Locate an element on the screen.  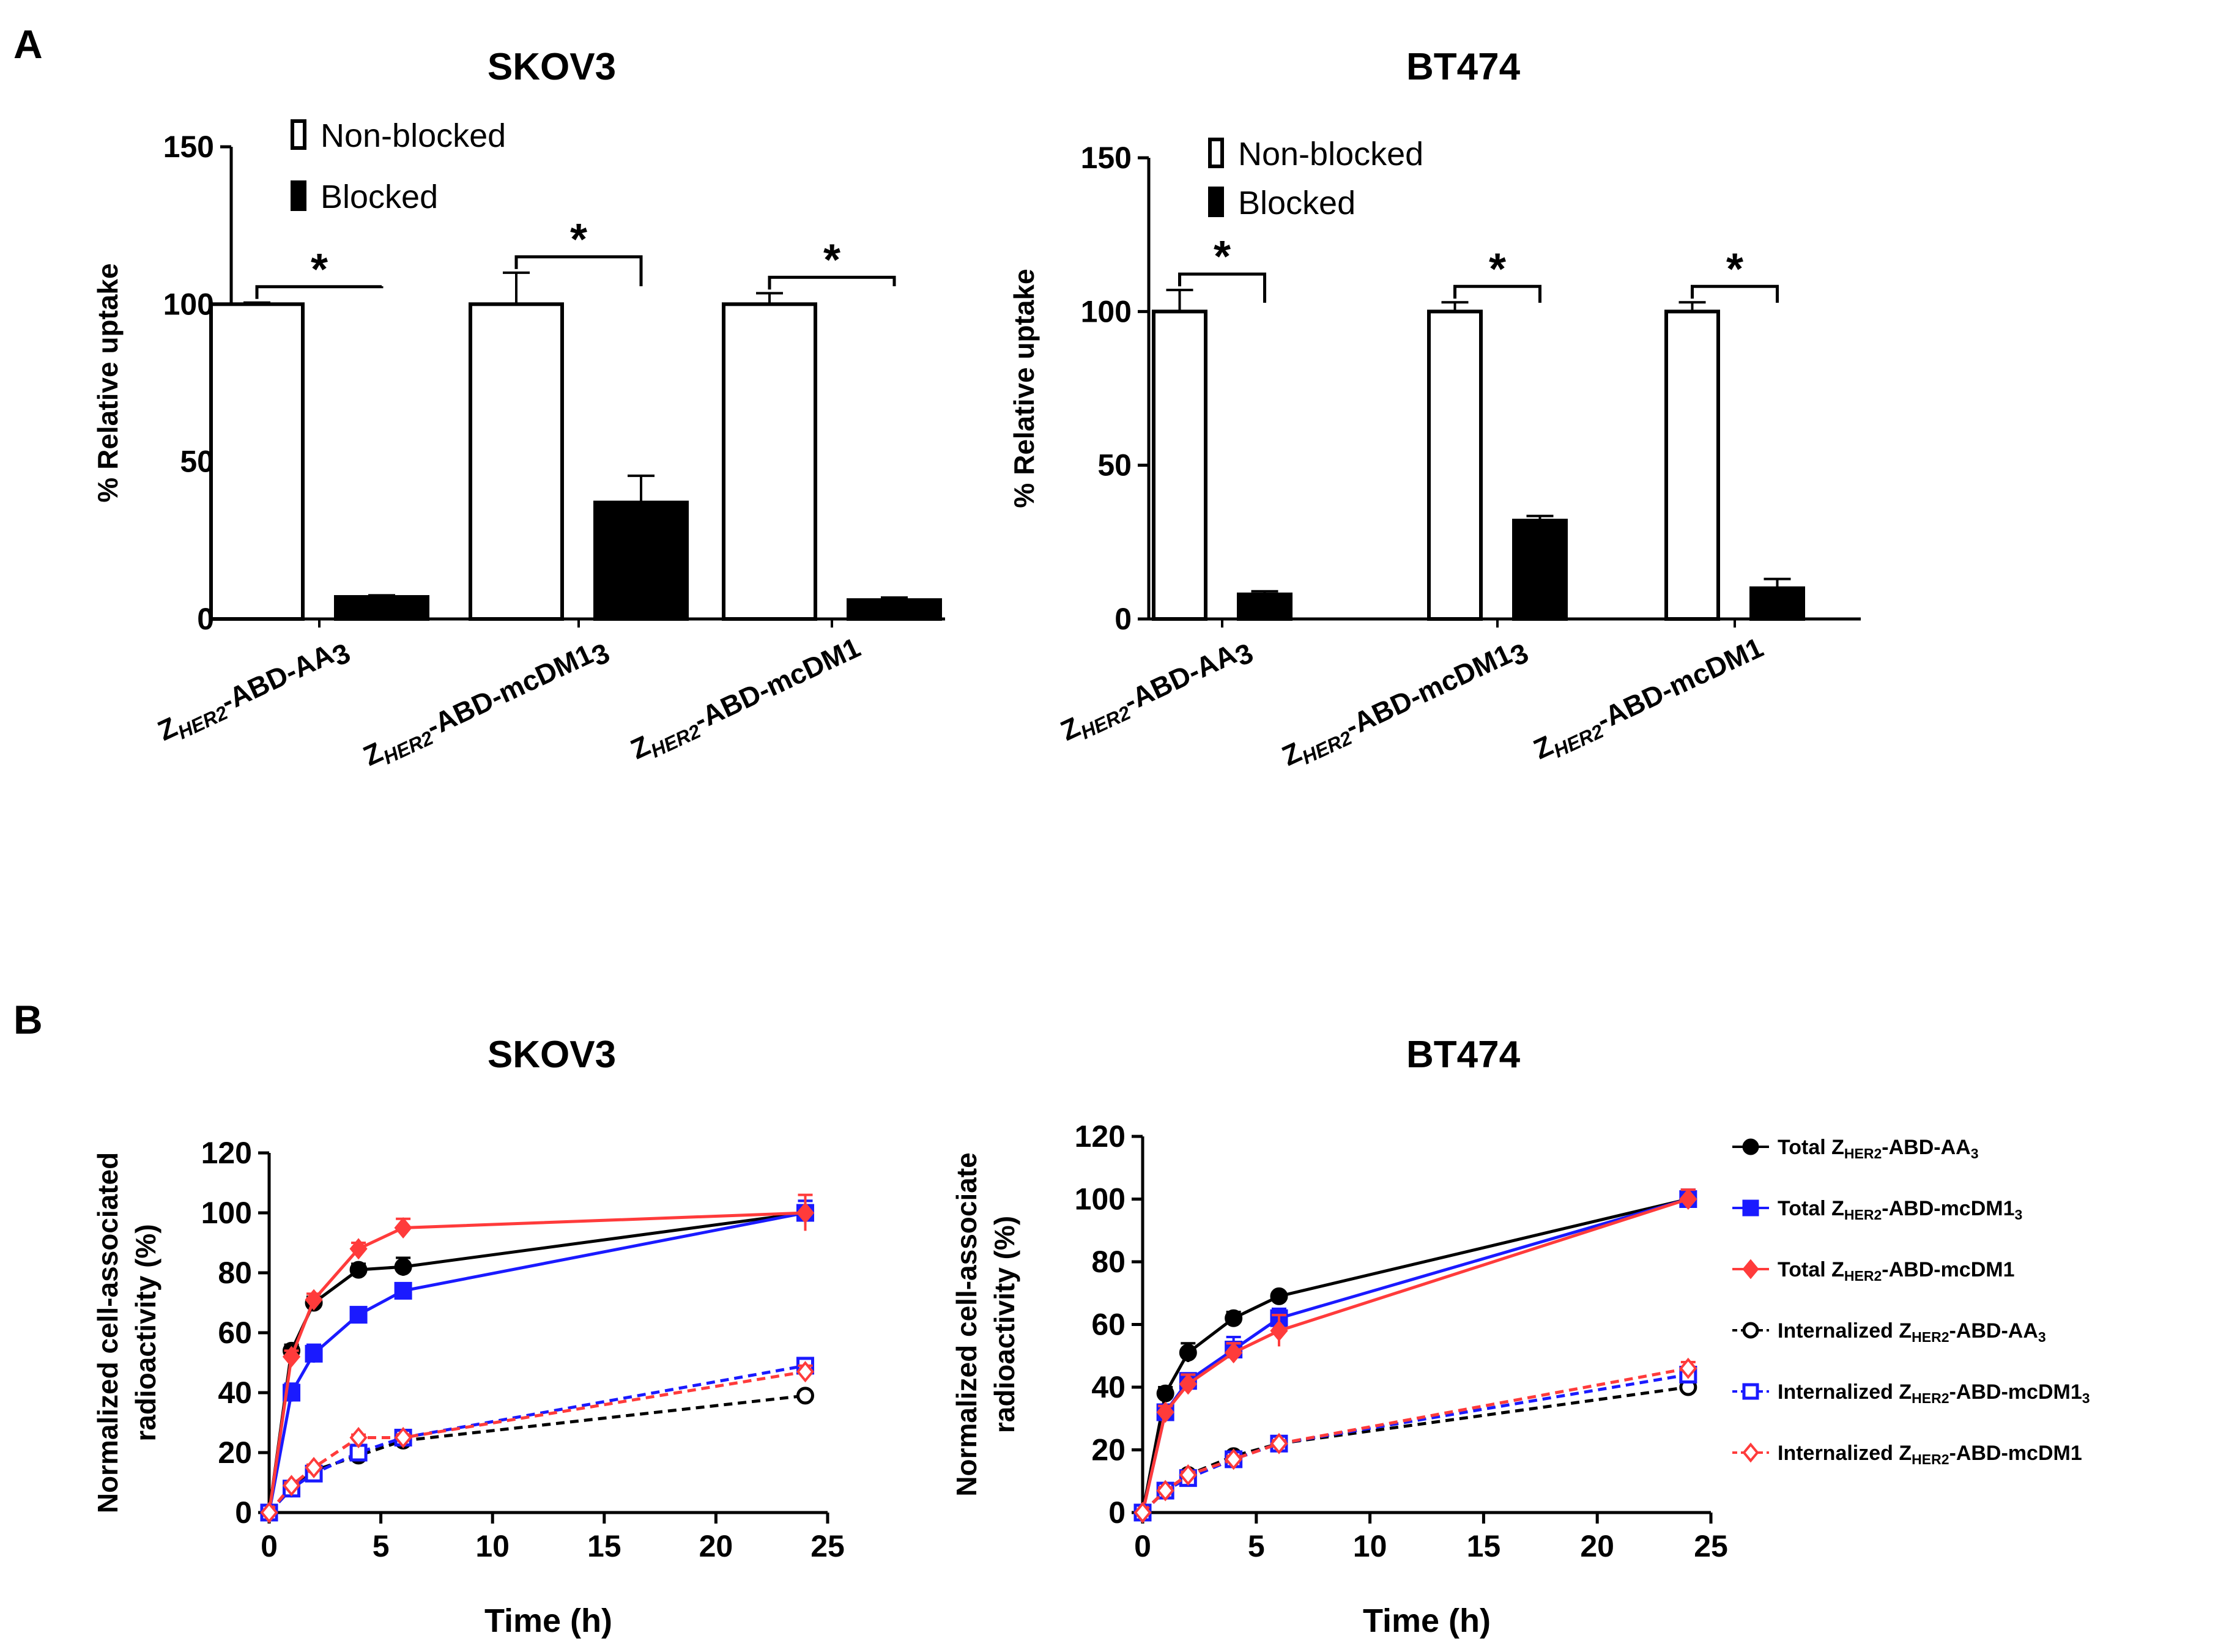
legend-label: Internalized ZHER2-ABD-mcDM13 is located at coordinates (1934, 1393).